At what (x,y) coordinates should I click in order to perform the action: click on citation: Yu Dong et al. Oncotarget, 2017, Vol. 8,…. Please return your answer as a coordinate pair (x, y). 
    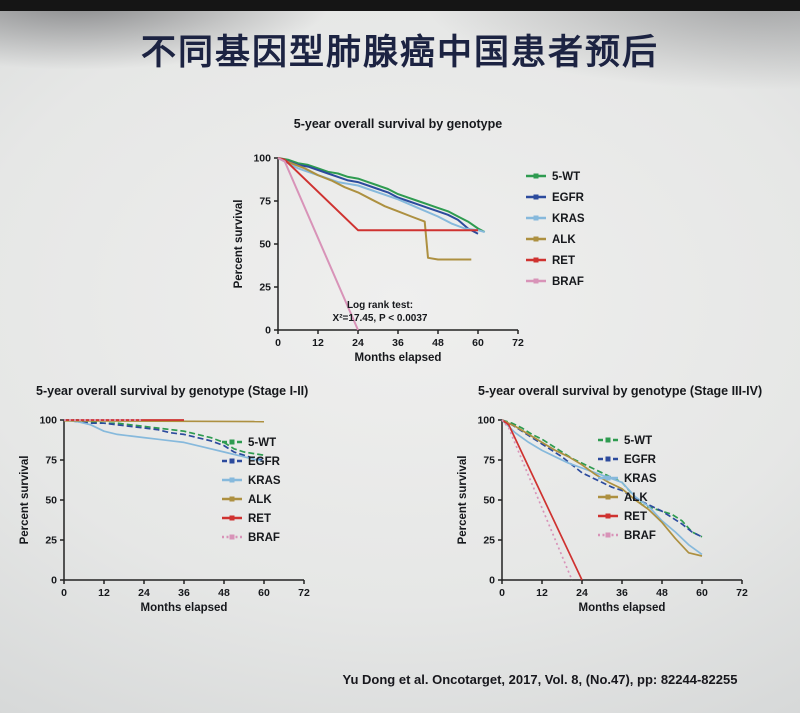
    Looking at the image, I should click on (540, 679).